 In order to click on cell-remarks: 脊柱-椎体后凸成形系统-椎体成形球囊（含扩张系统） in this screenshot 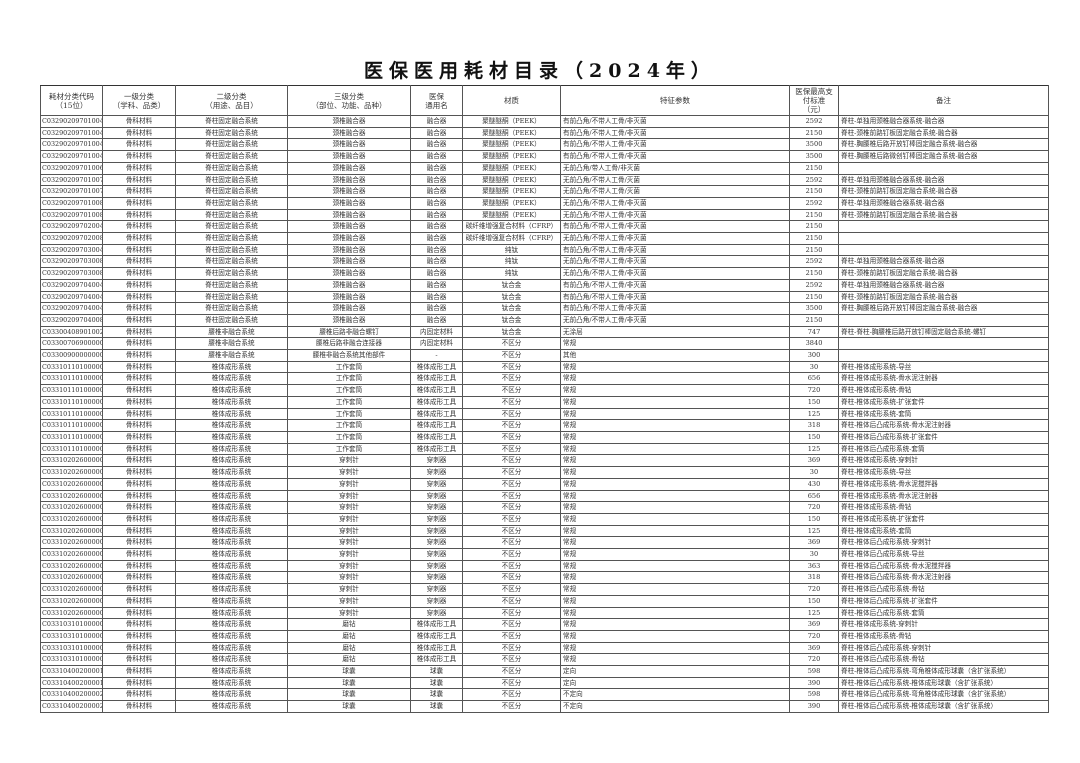, I will do `click(943, 683)`.